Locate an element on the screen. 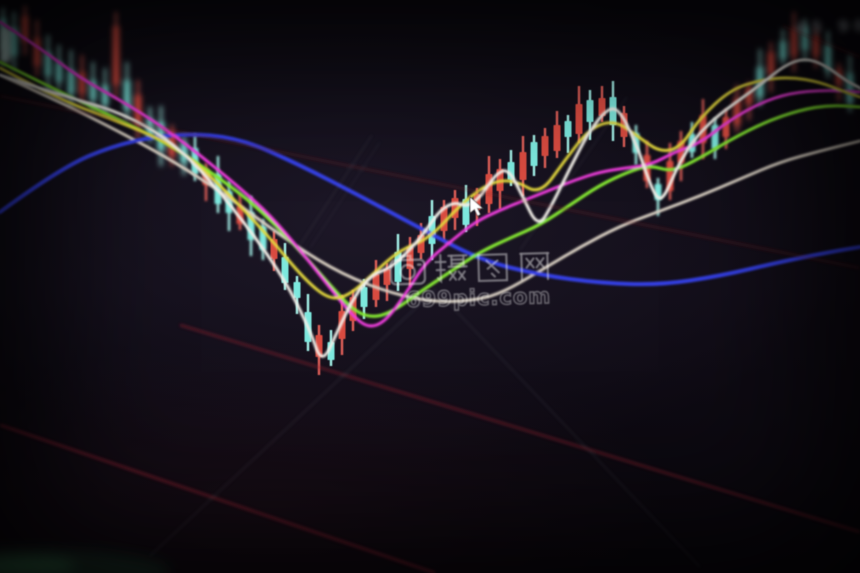 This screenshot has width=860, height=573. watermark-url: 699pic.com is located at coordinates (478, 298).